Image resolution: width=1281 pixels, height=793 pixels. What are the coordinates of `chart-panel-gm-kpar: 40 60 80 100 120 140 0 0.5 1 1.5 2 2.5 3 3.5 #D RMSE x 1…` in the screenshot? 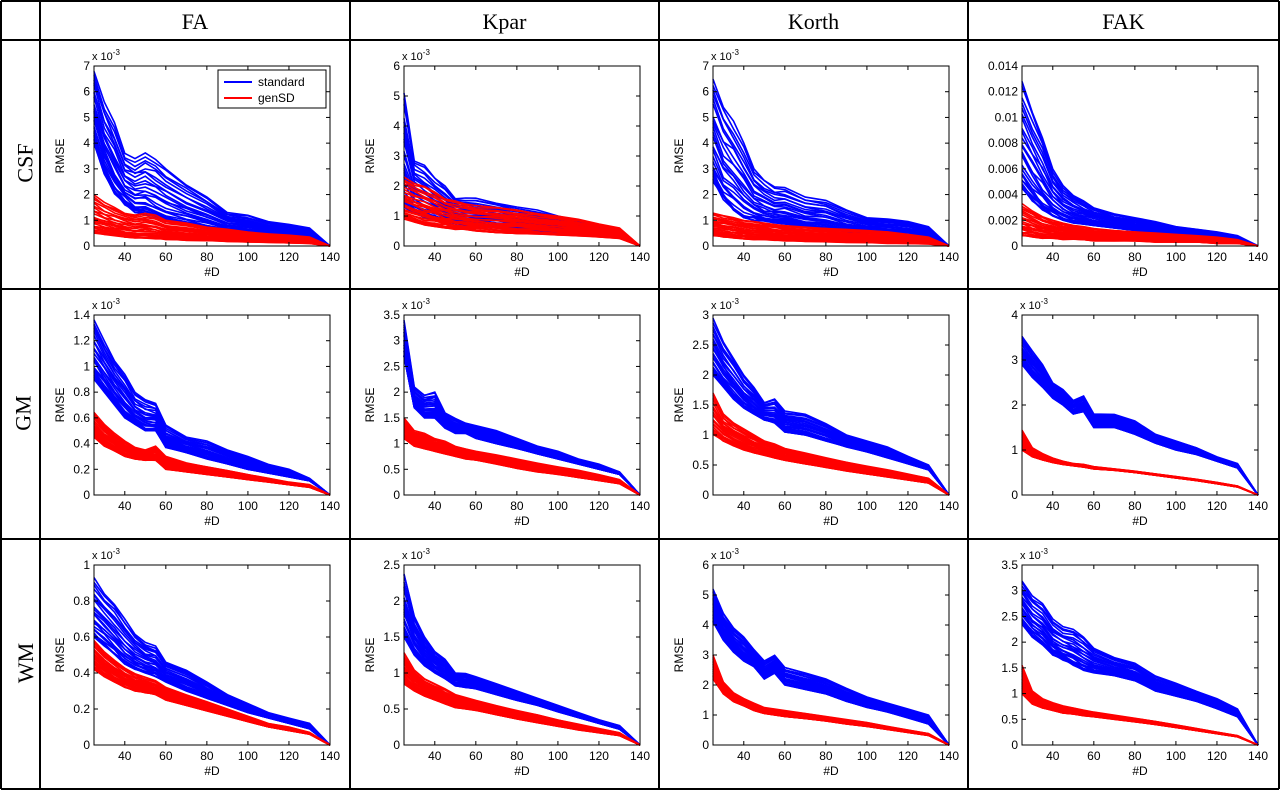 It's located at (505, 417).